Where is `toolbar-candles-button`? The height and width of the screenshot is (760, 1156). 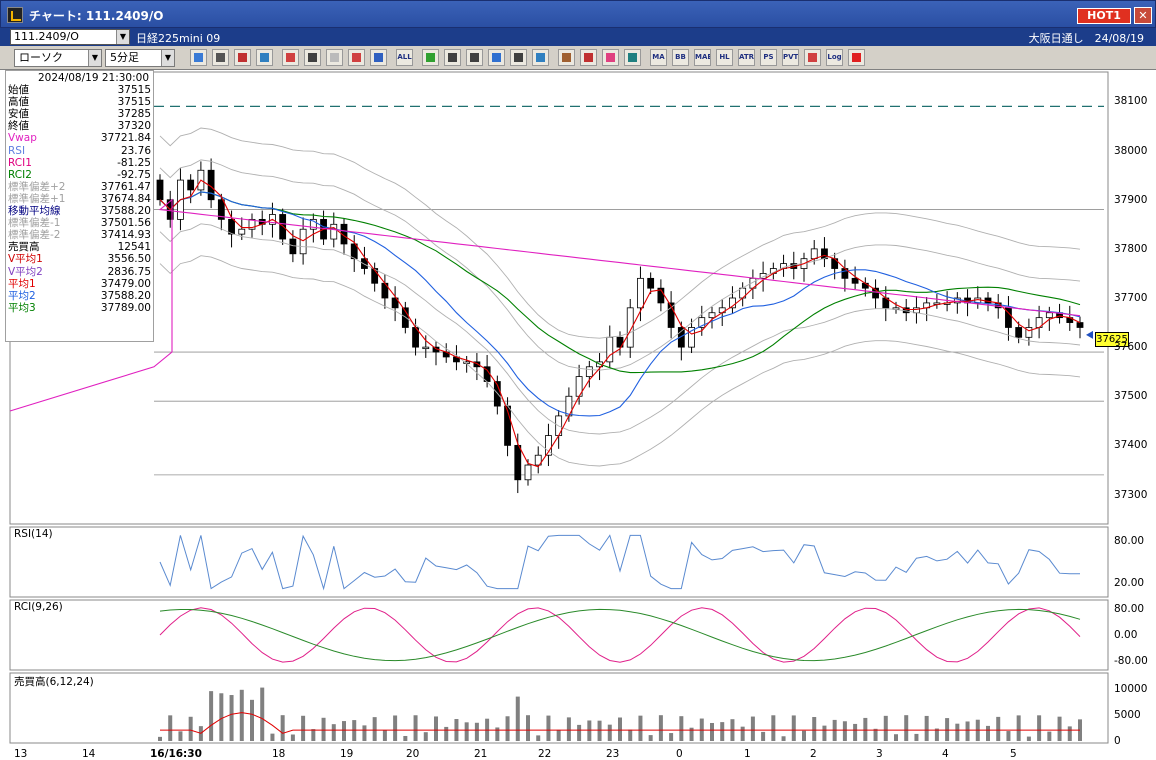 toolbar-candles-button is located at coordinates (312, 57).